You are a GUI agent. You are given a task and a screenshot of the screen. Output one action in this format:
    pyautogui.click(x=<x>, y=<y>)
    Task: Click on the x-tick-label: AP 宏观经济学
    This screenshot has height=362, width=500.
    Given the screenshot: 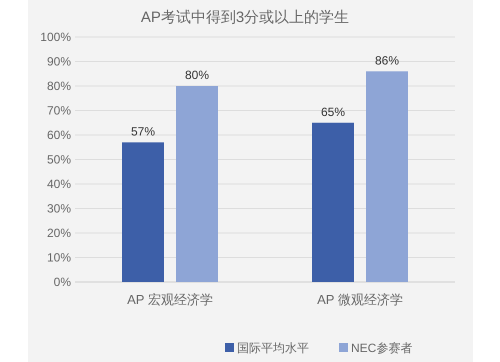 What is the action you would take?
    pyautogui.click(x=170, y=299)
    